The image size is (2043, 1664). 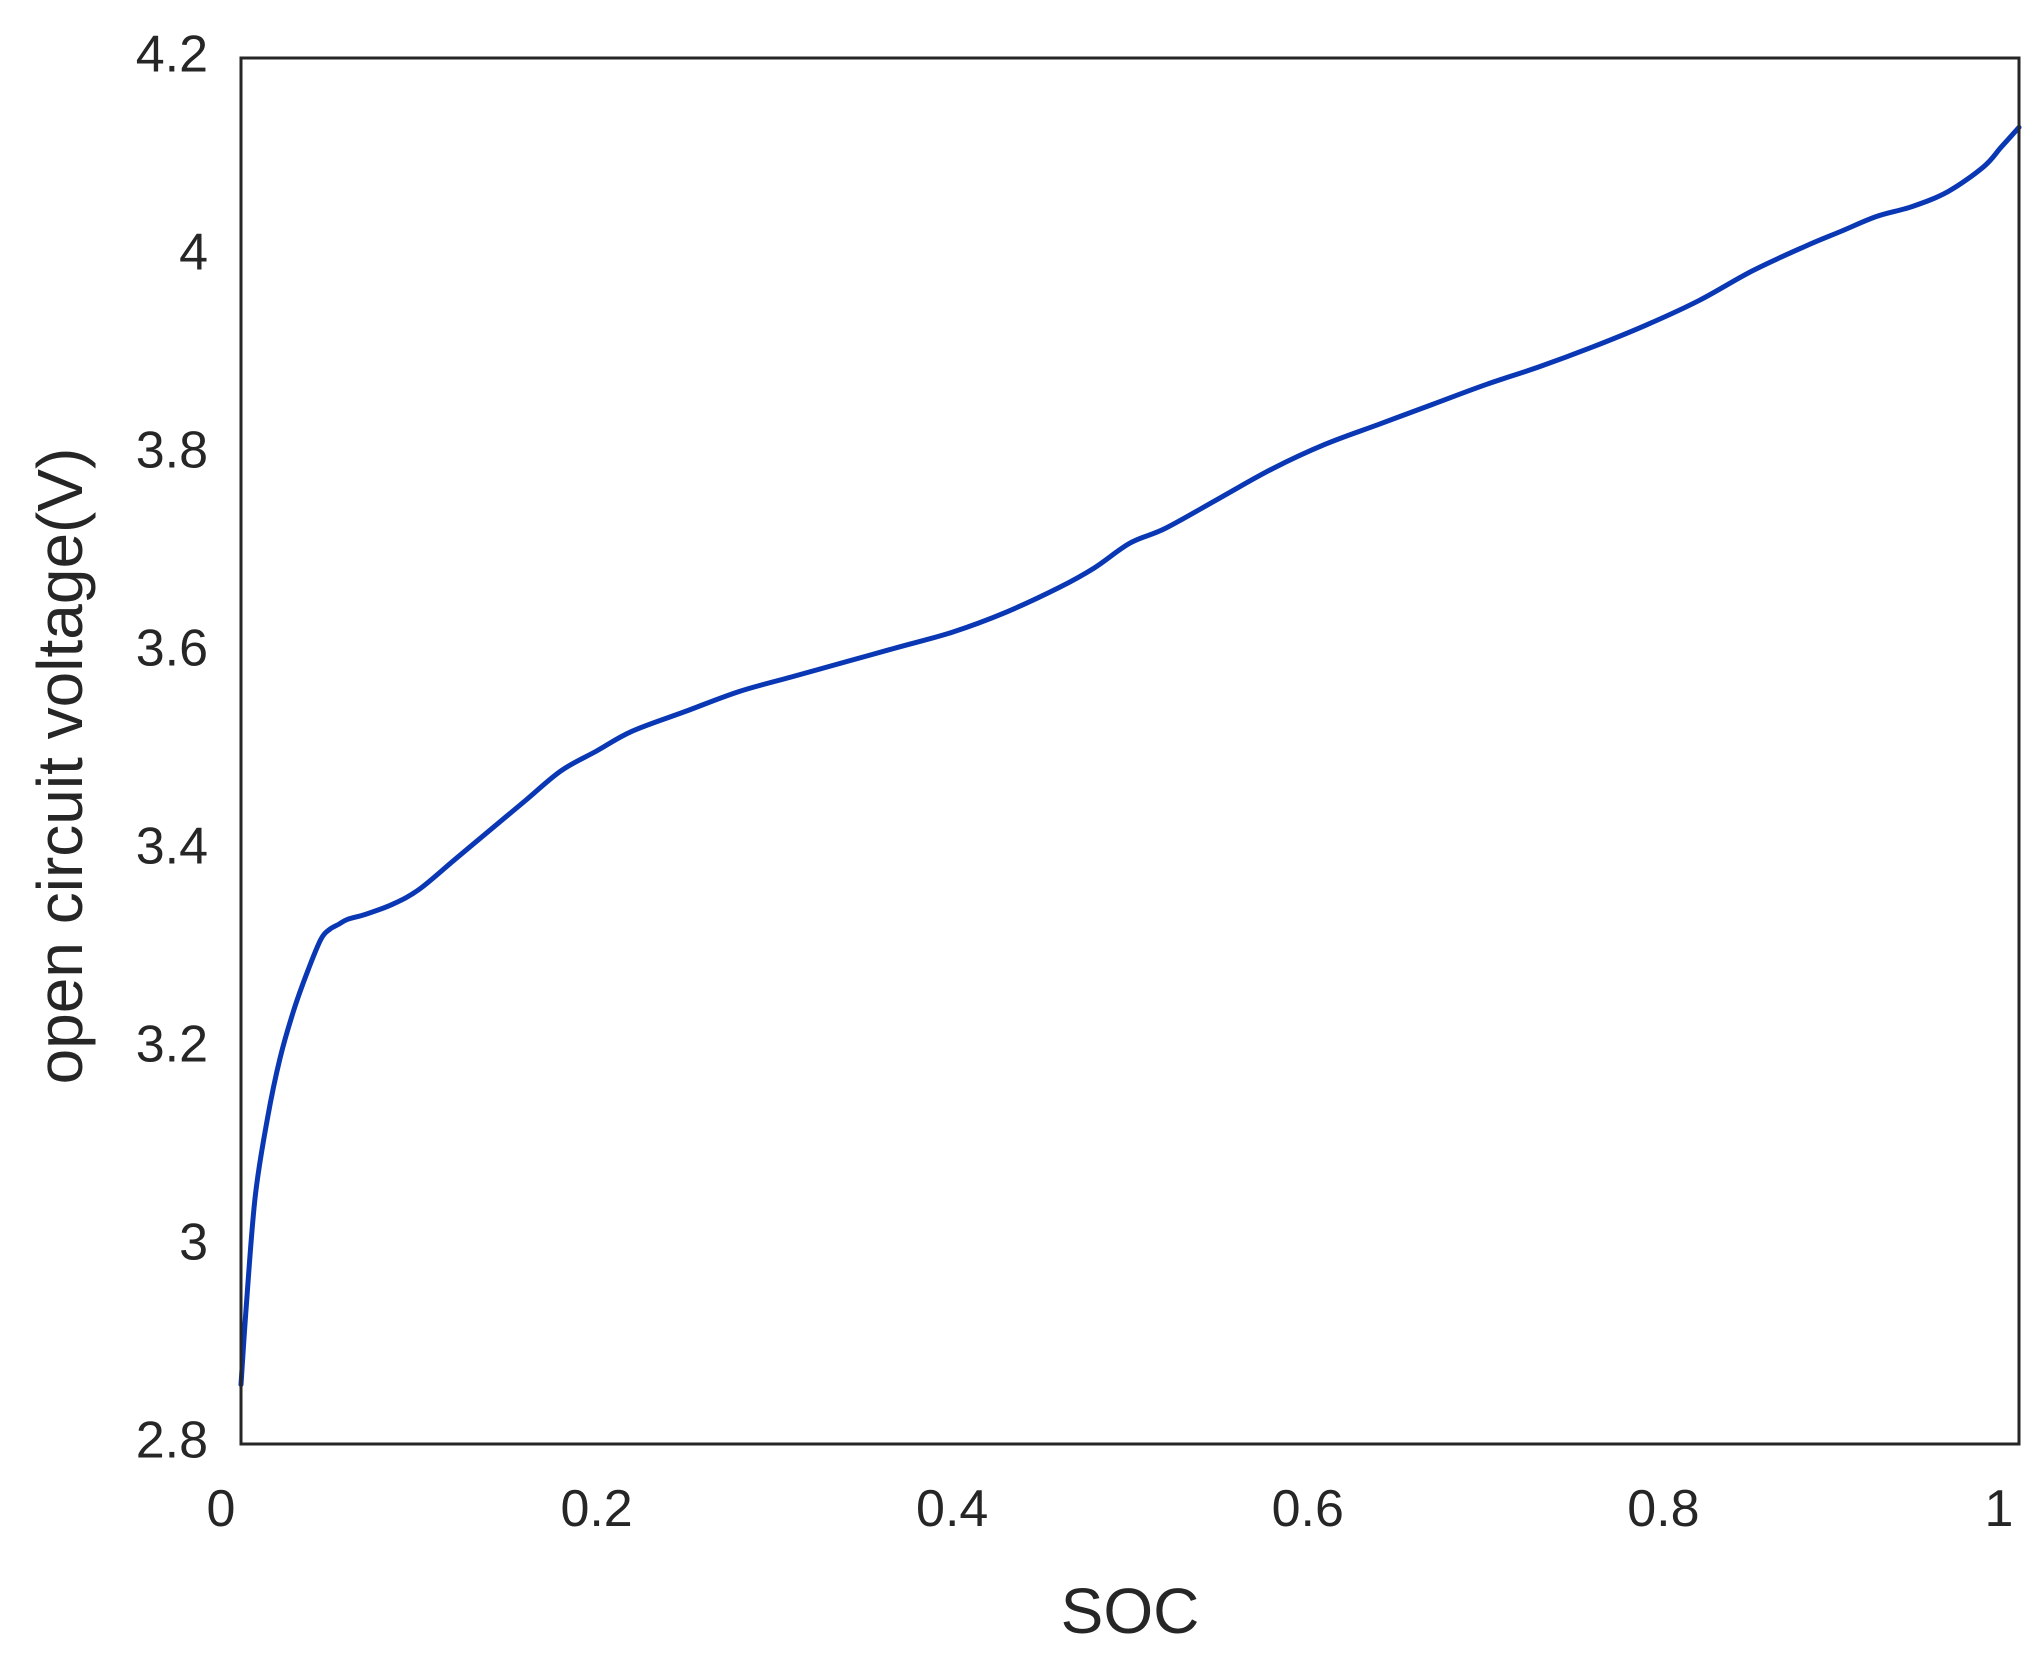 I want to click on y-tick-label: 3.6, so click(x=172, y=649).